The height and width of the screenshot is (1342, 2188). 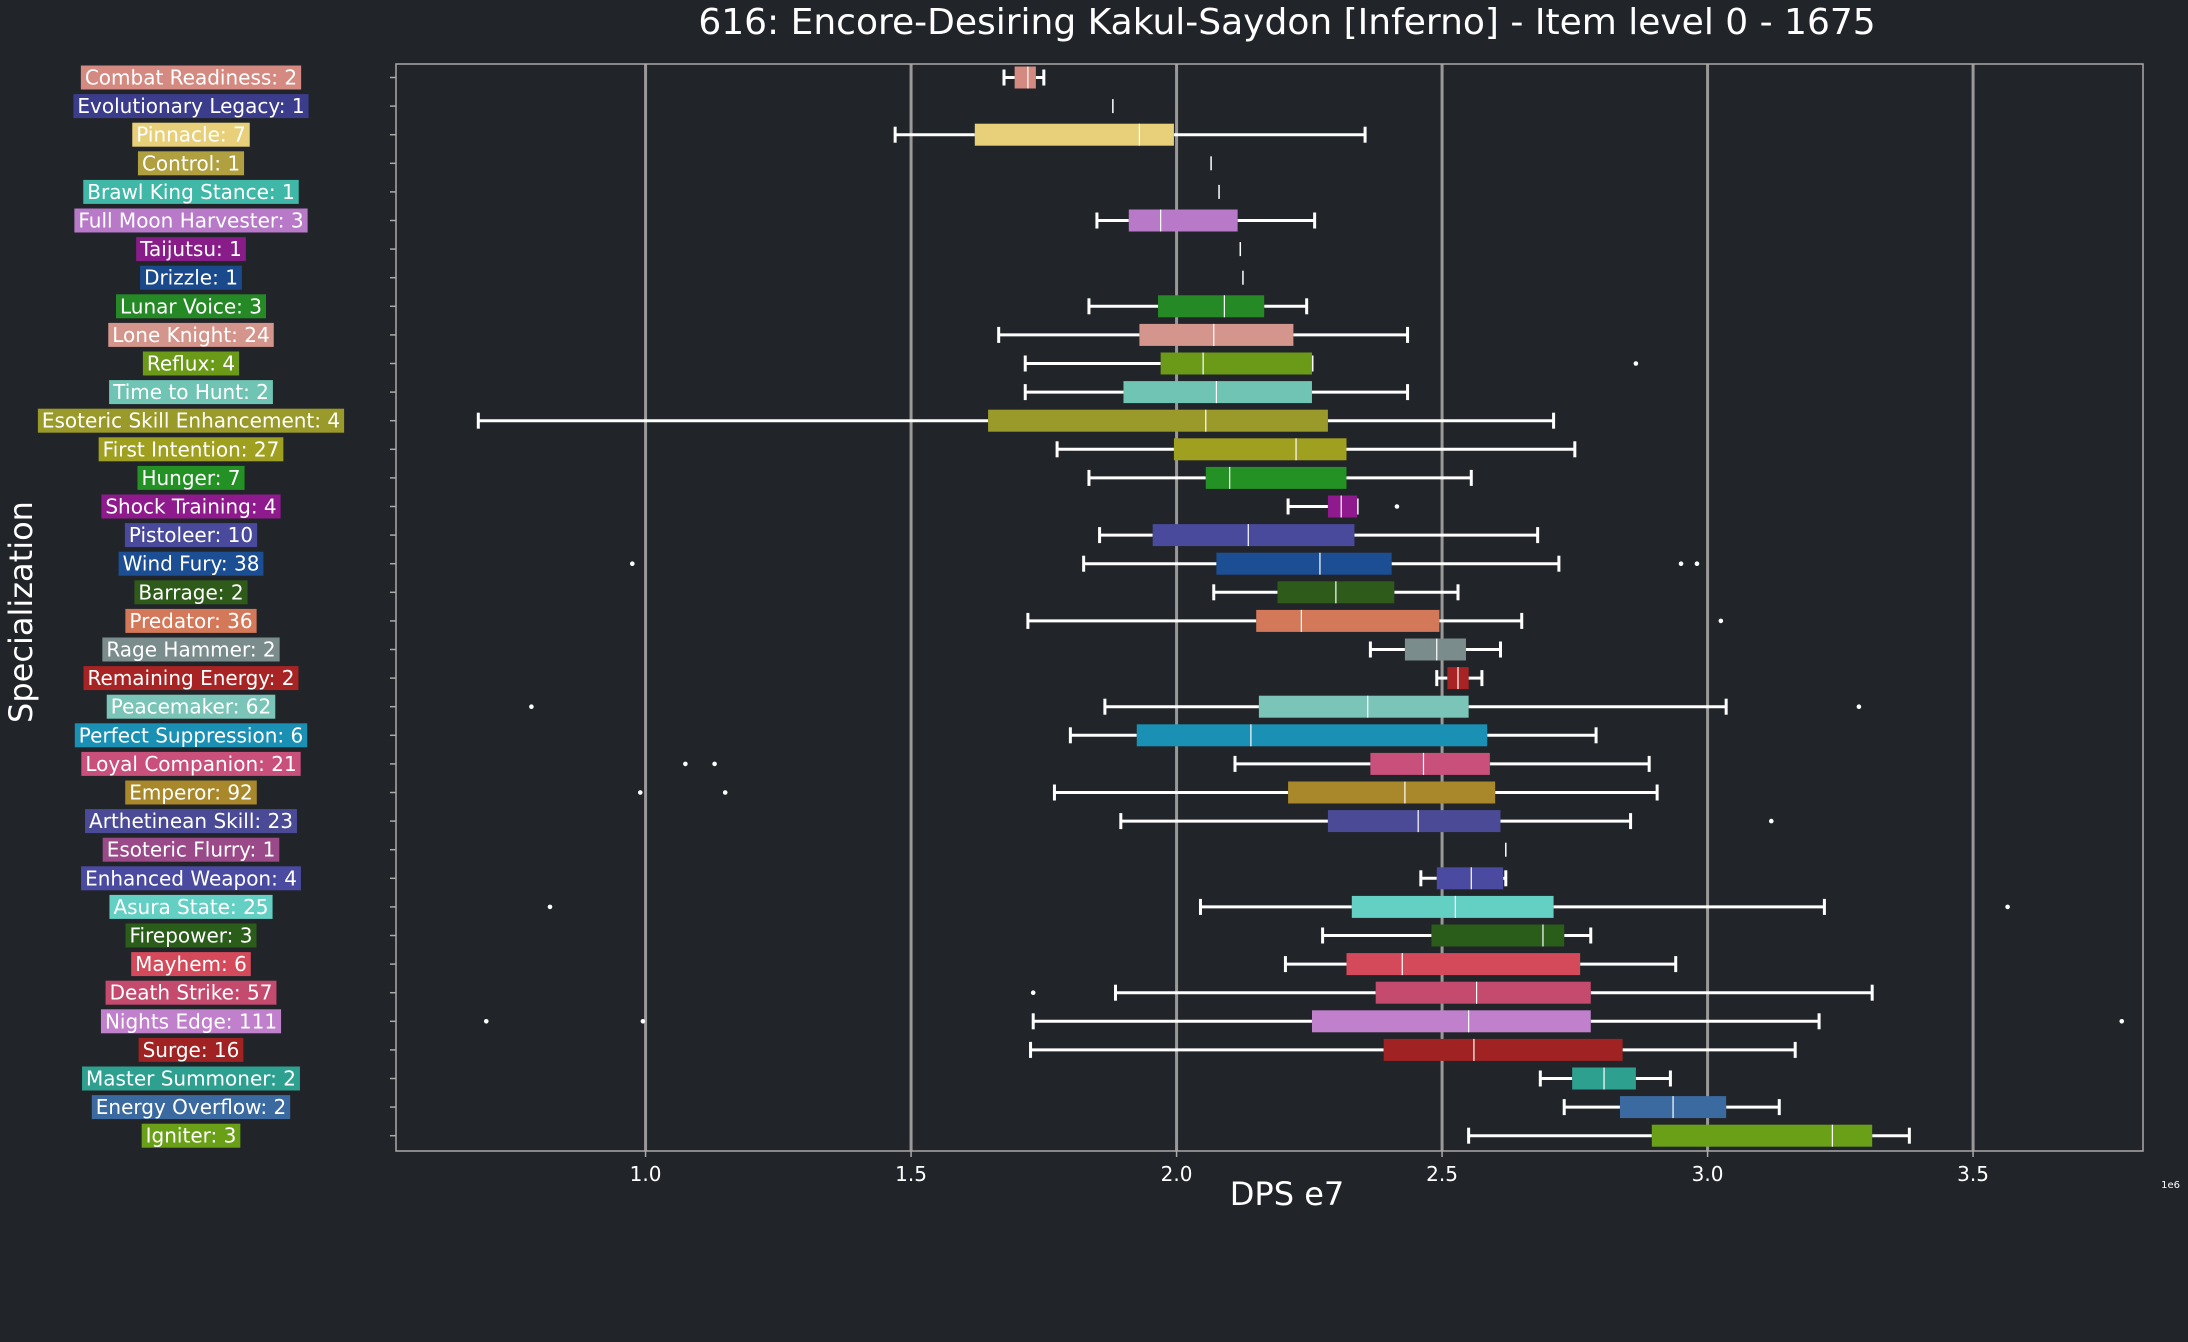 What do you see at coordinates (191, 421) in the screenshot?
I see `category-label: Esoteric Skill Enhancement: 4` at bounding box center [191, 421].